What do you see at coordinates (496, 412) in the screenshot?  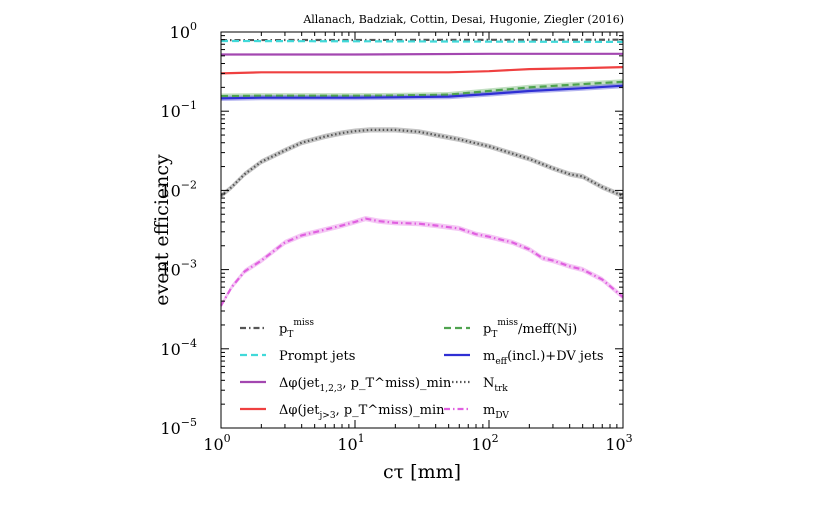 I see `legend-label-7: mDV` at bounding box center [496, 412].